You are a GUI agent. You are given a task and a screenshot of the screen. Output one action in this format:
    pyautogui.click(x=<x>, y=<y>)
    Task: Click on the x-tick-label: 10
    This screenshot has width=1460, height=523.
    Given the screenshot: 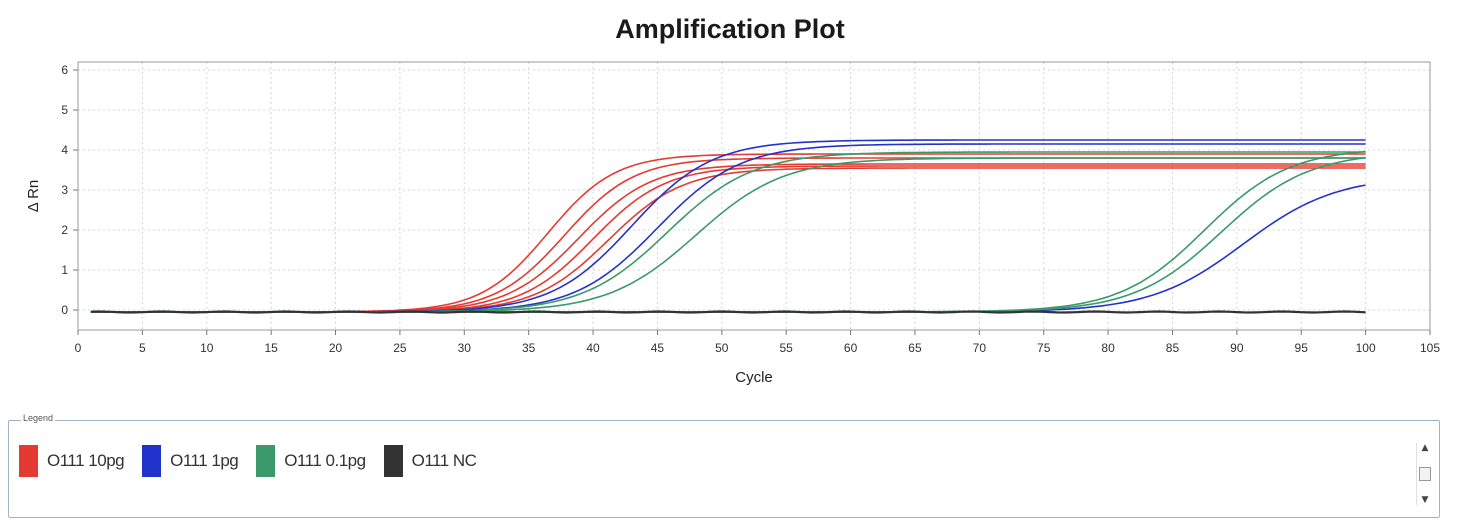 What is the action you would take?
    pyautogui.click(x=207, y=348)
    